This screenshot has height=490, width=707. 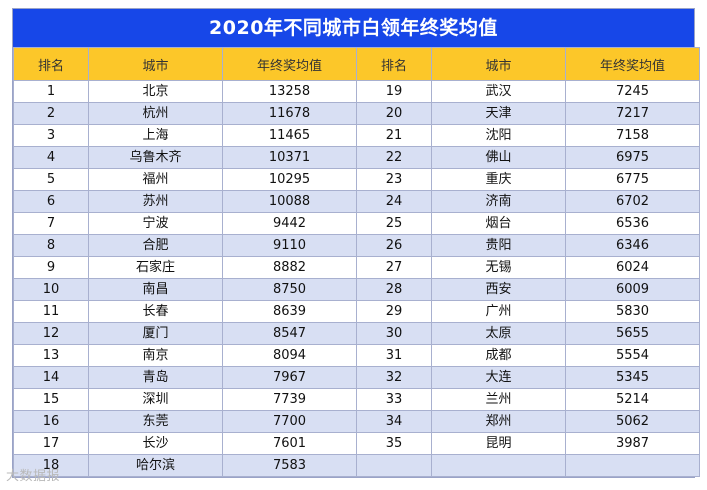 I want to click on header-row: 排名 城市 年终奖均值 排名 城市 年终奖均值, so click(x=356, y=64).